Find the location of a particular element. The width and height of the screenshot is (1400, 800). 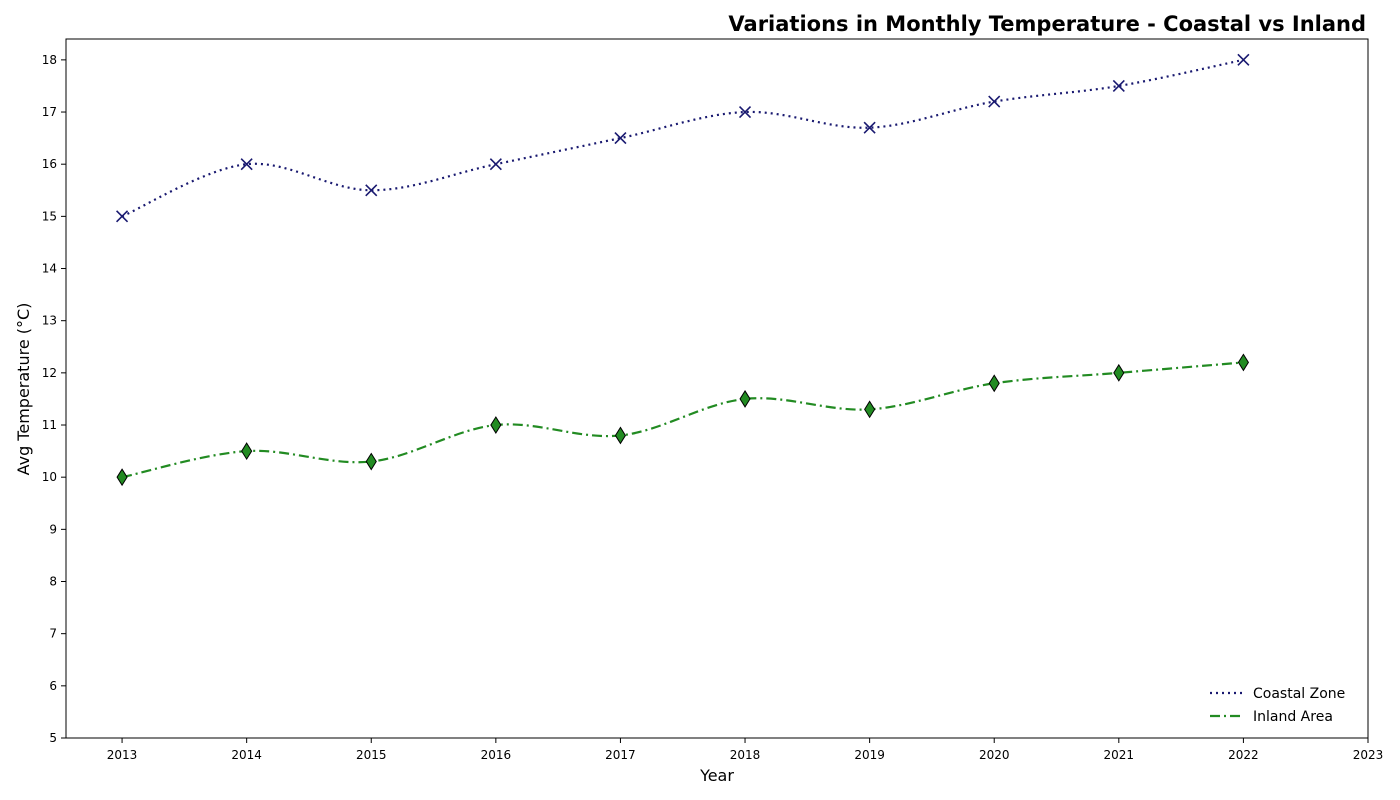

x-tick-label-2018: 2018 is located at coordinates (745, 755).